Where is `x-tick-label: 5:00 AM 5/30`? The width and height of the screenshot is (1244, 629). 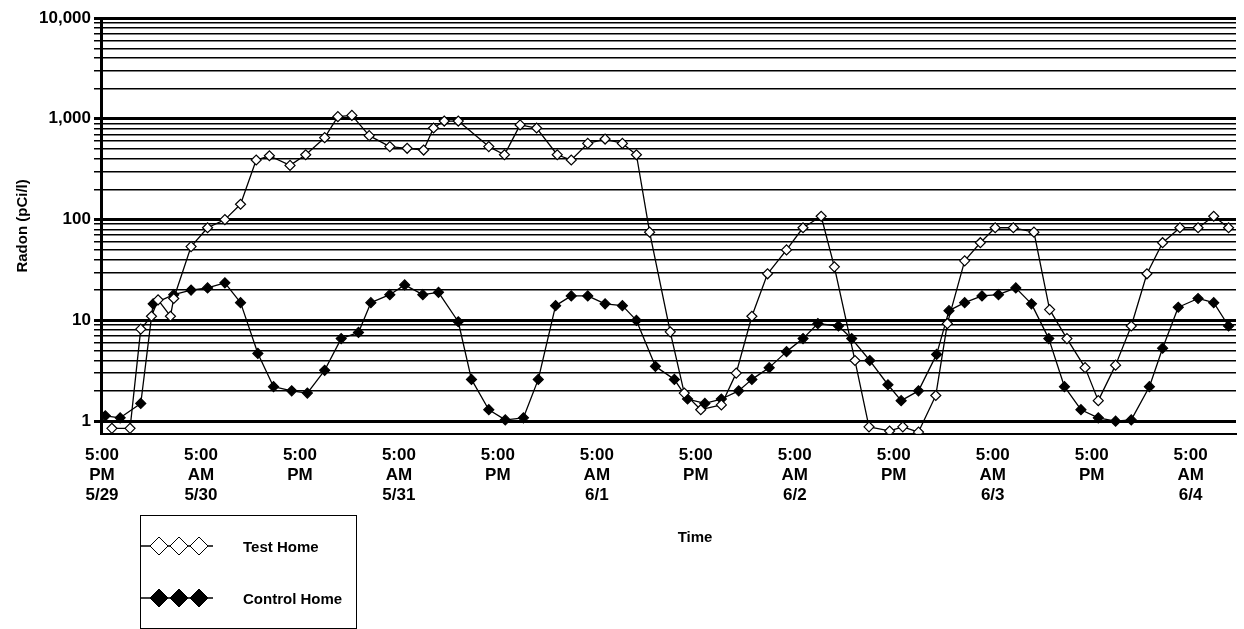
x-tick-label: 5:00 AM 5/30 is located at coordinates (200, 474).